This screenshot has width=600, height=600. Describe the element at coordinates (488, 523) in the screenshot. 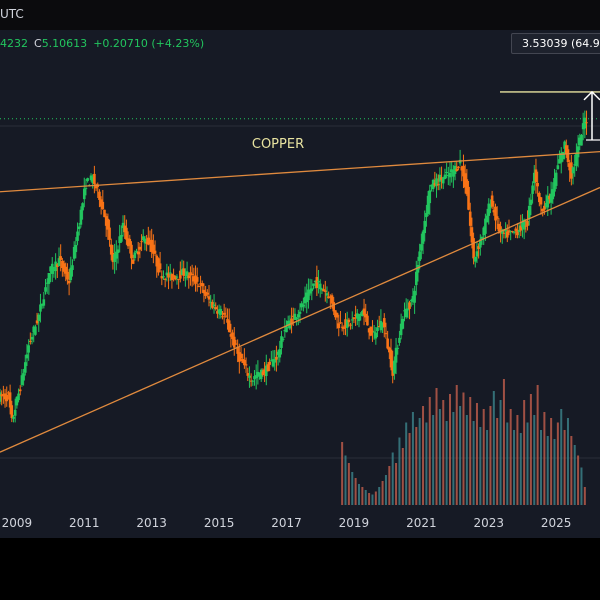

I see `x-tick-label: 2023` at that location.